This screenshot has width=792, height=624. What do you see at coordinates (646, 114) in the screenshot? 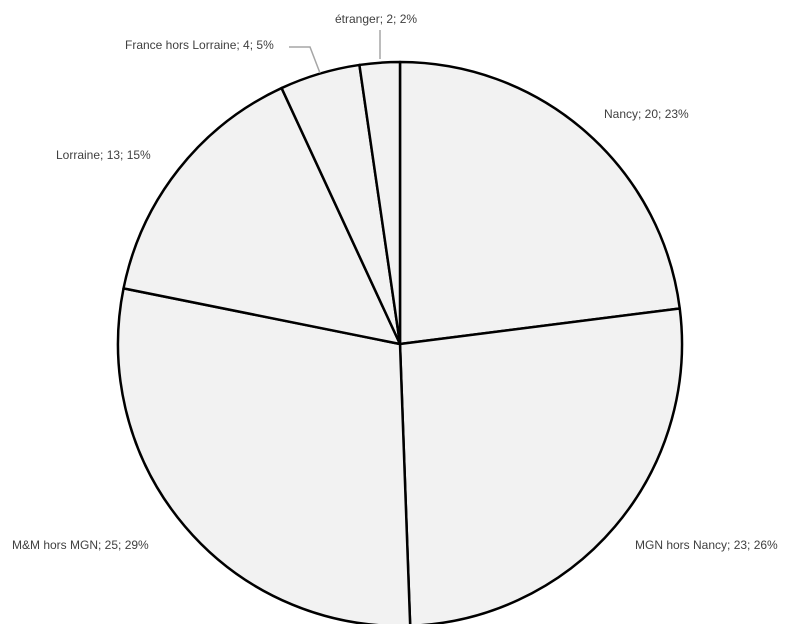
I see `data-label-nancy: Nancy; 20; 23%` at bounding box center [646, 114].